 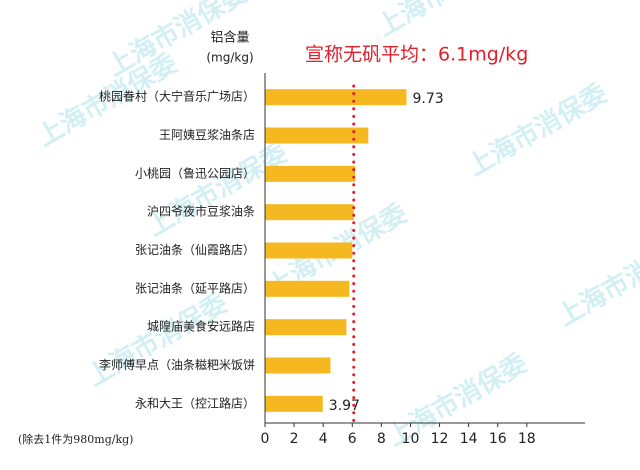 What do you see at coordinates (323, 439) in the screenshot?
I see `x-tick-label: 4` at bounding box center [323, 439].